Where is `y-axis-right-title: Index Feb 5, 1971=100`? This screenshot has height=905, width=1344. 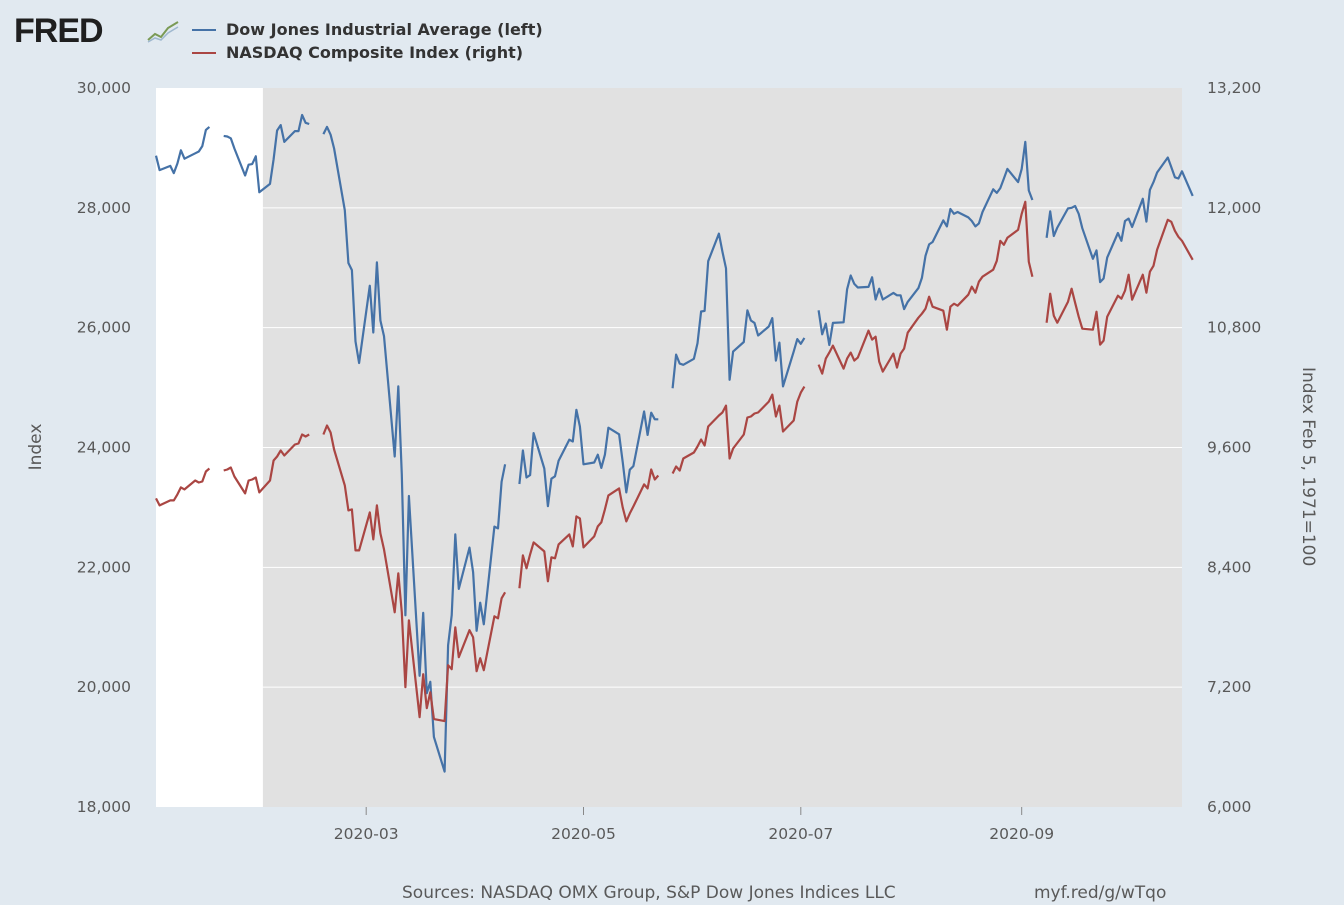
y-axis-right-title: Index Feb 5, 1971=100 is located at coordinates (1308, 467).